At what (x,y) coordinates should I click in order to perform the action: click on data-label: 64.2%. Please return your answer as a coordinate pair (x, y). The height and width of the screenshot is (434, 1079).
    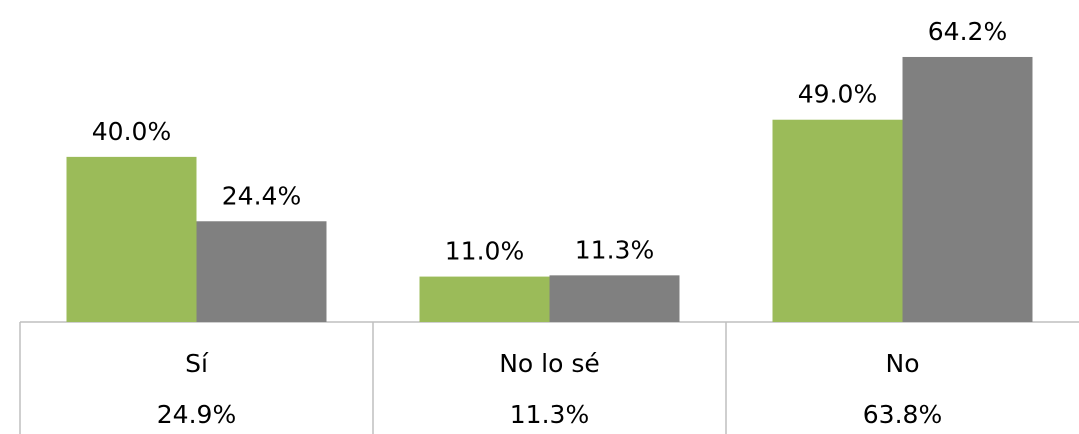
    Looking at the image, I should click on (967, 31).